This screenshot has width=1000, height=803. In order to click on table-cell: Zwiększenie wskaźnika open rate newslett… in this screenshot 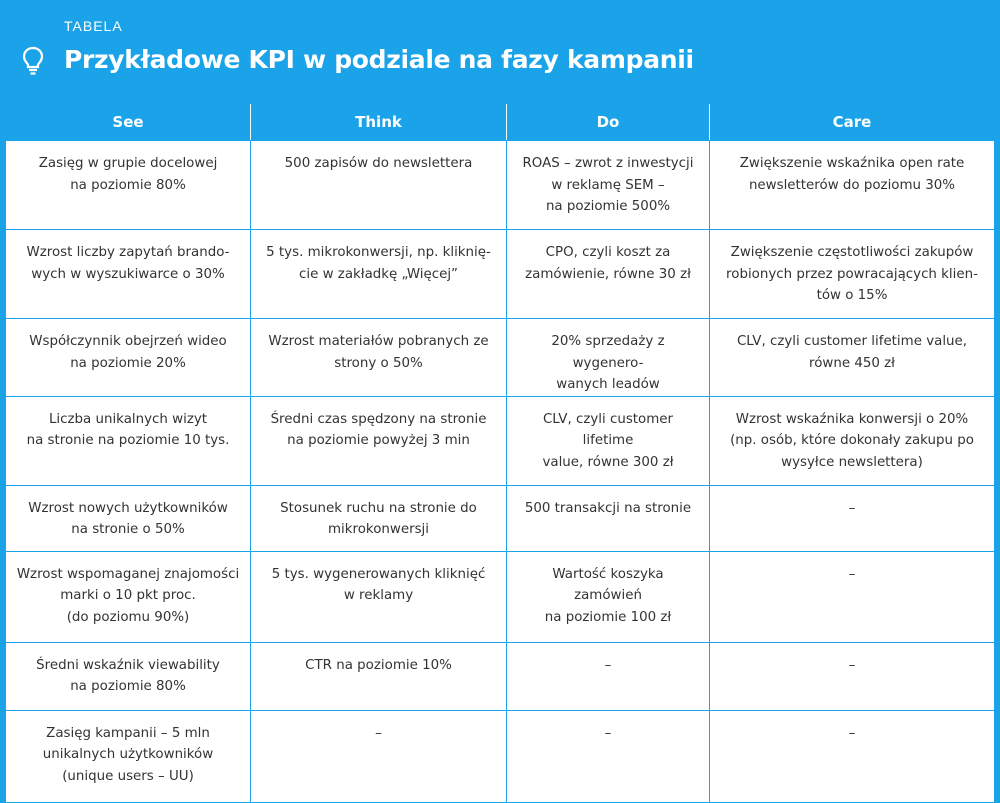, I will do `click(851, 184)`.